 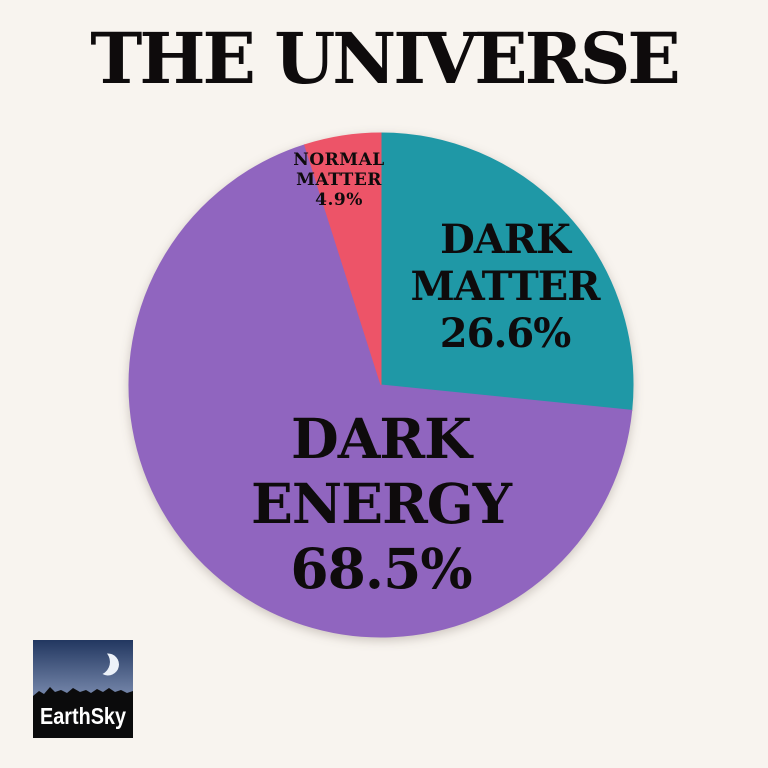 I want to click on slice-label-normal-matter: NORMAL MATTER 4.9%, so click(x=338, y=180).